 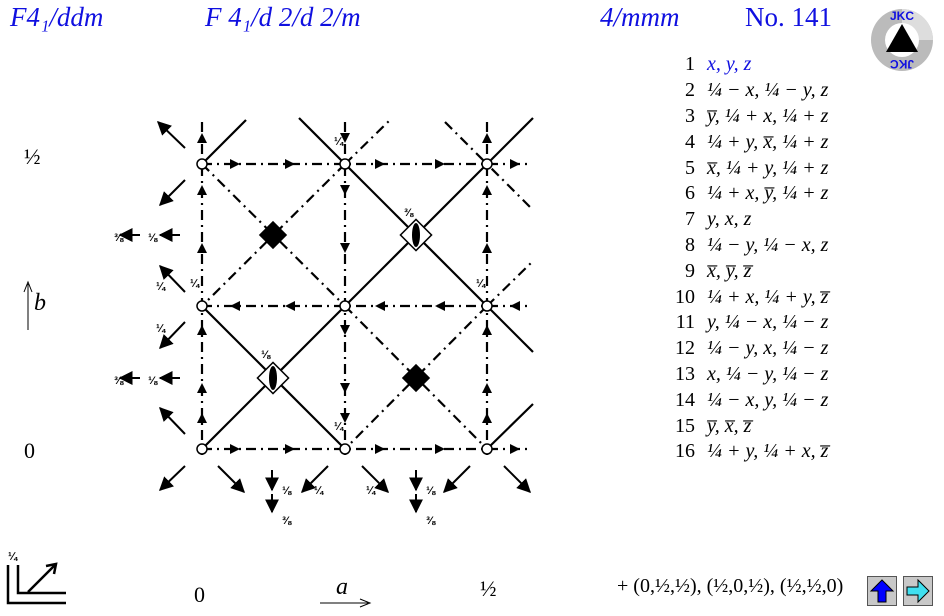 I want to click on axis-a-arrow, so click(x=346, y=603).